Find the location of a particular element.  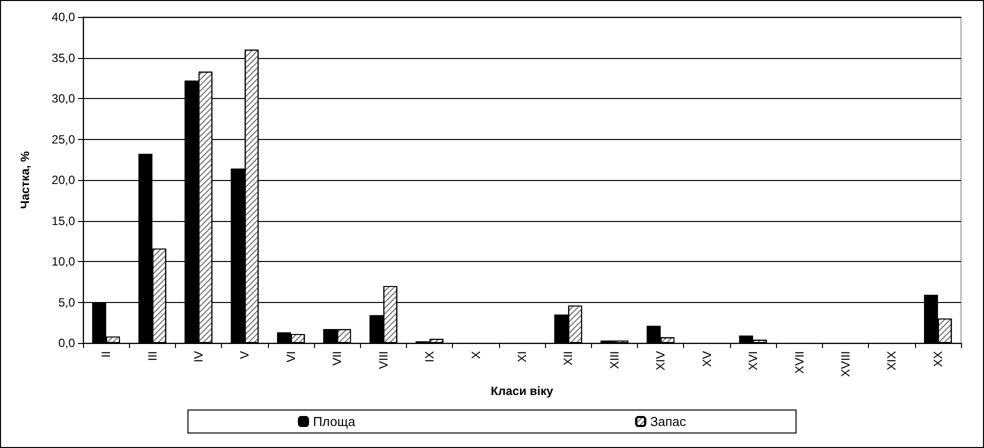

x-tick-label: VIII is located at coordinates (383, 360).